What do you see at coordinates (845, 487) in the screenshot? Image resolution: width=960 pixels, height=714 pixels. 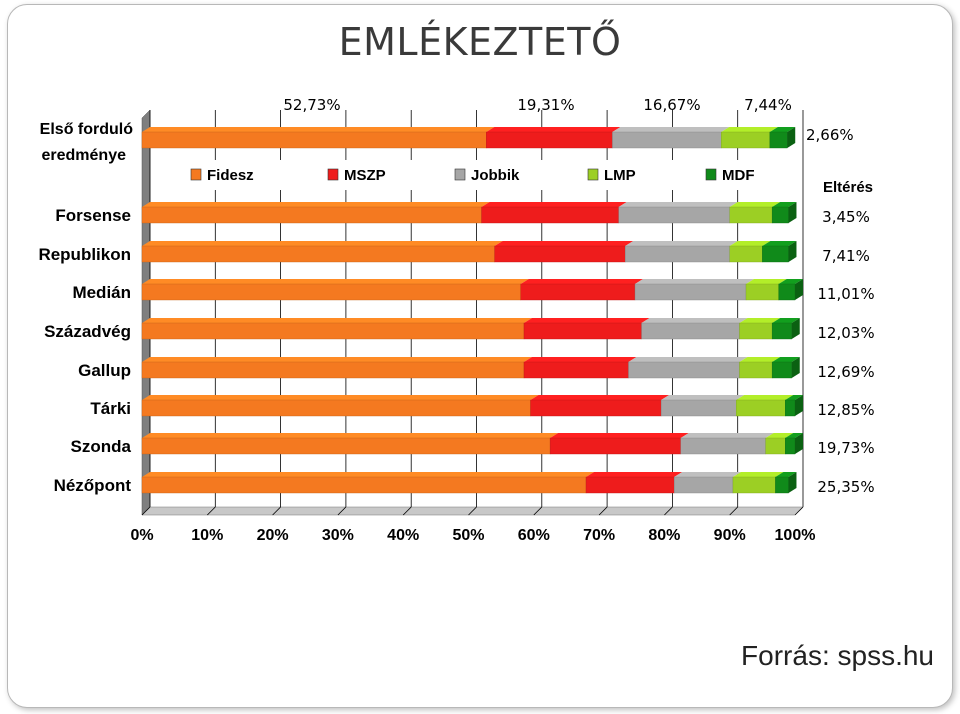 I see `deviation-value: 25,35%` at bounding box center [845, 487].